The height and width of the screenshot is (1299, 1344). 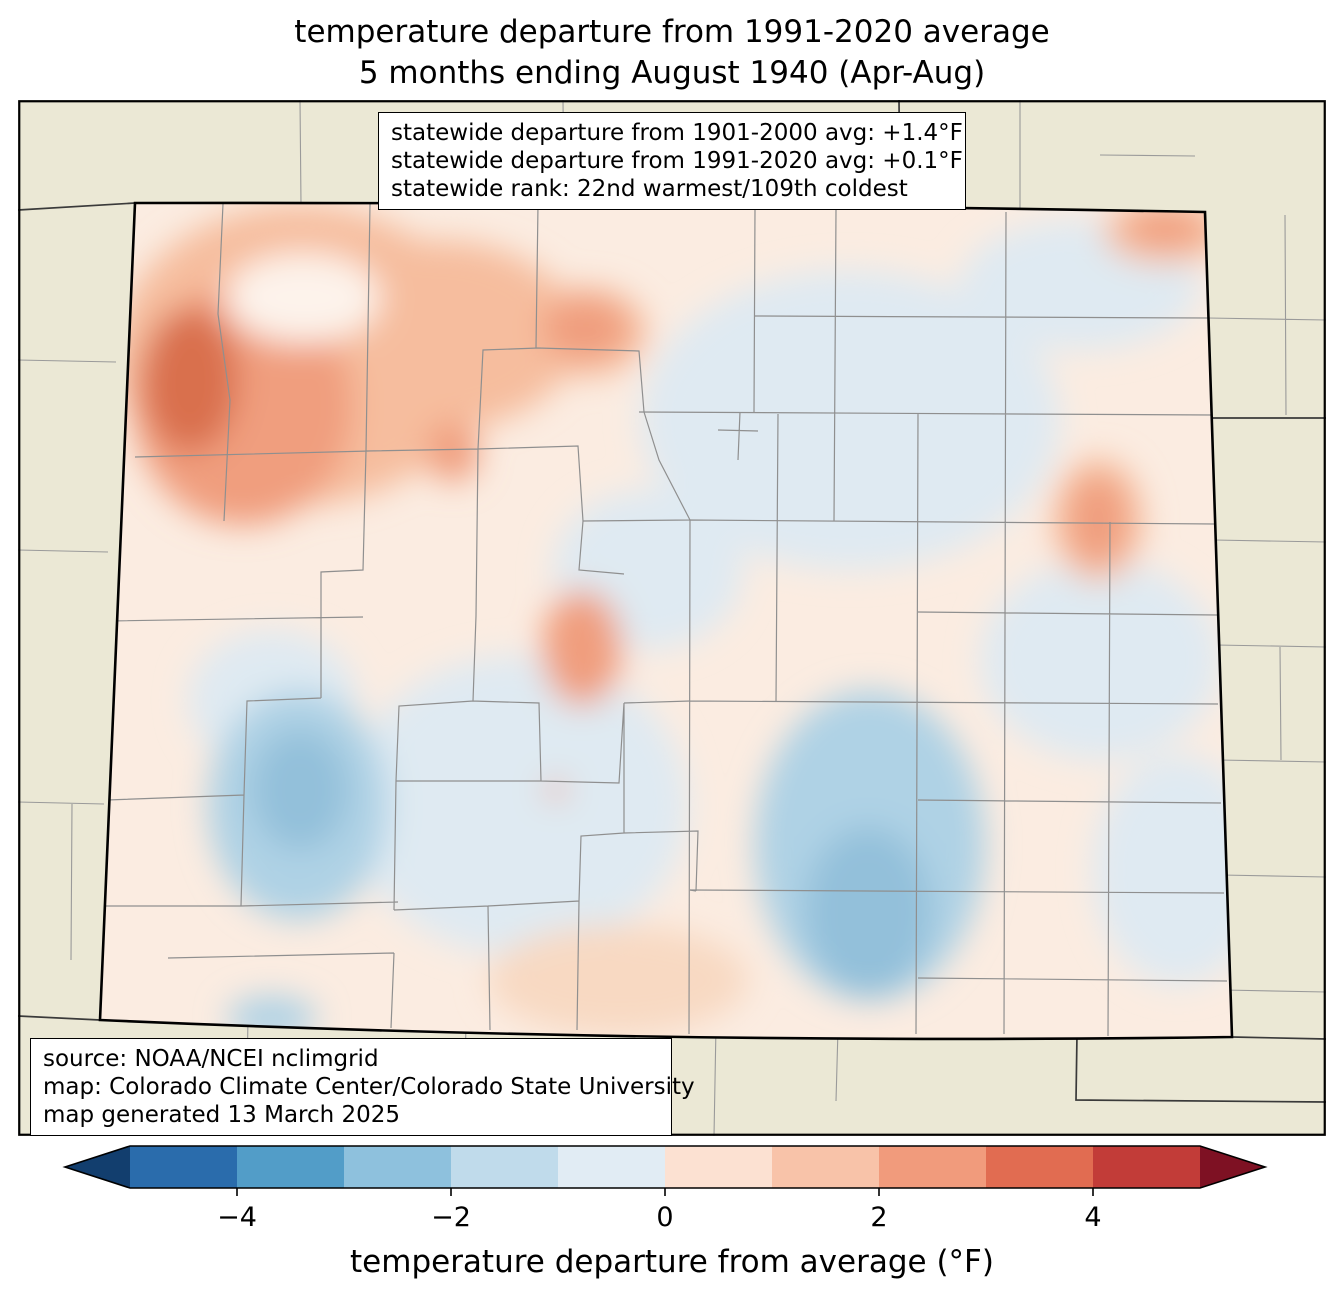 What do you see at coordinates (237, 1217) in the screenshot?
I see `colorbar-tick-label: −4` at bounding box center [237, 1217].